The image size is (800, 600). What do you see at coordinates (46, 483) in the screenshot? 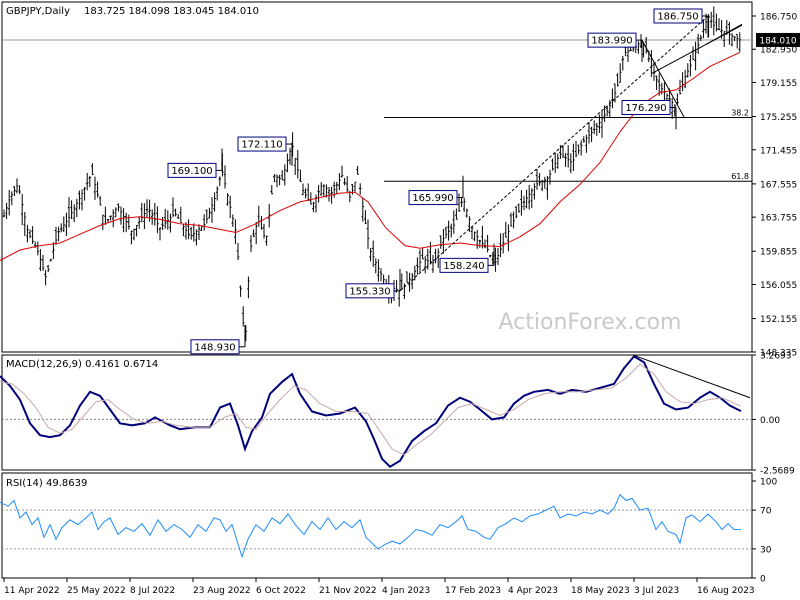
I see `rsi-title: RSI(14) 49.8639` at bounding box center [46, 483].